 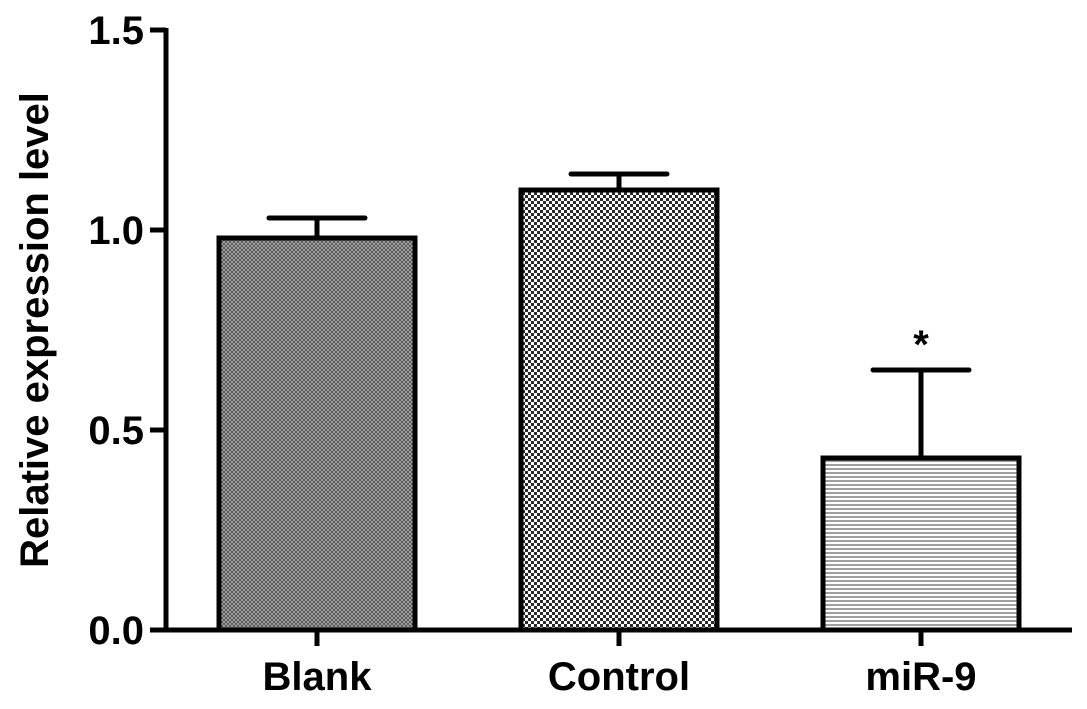 I want to click on x-tick-label: miR-9, so click(x=920, y=677).